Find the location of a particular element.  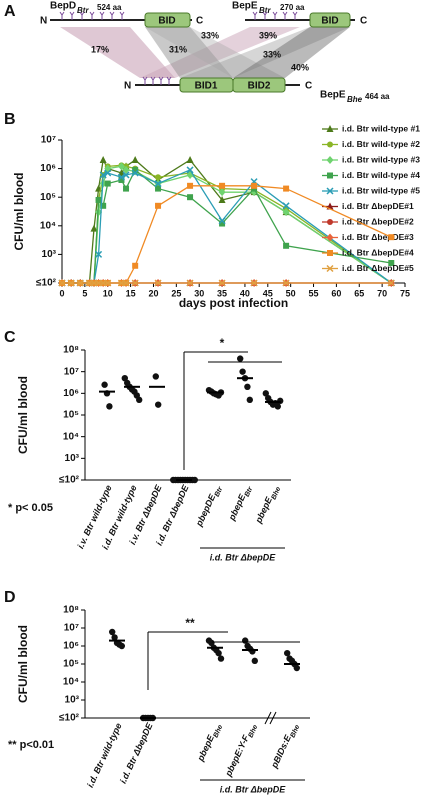

protein-length: 270 aa is located at coordinates (292, 7).